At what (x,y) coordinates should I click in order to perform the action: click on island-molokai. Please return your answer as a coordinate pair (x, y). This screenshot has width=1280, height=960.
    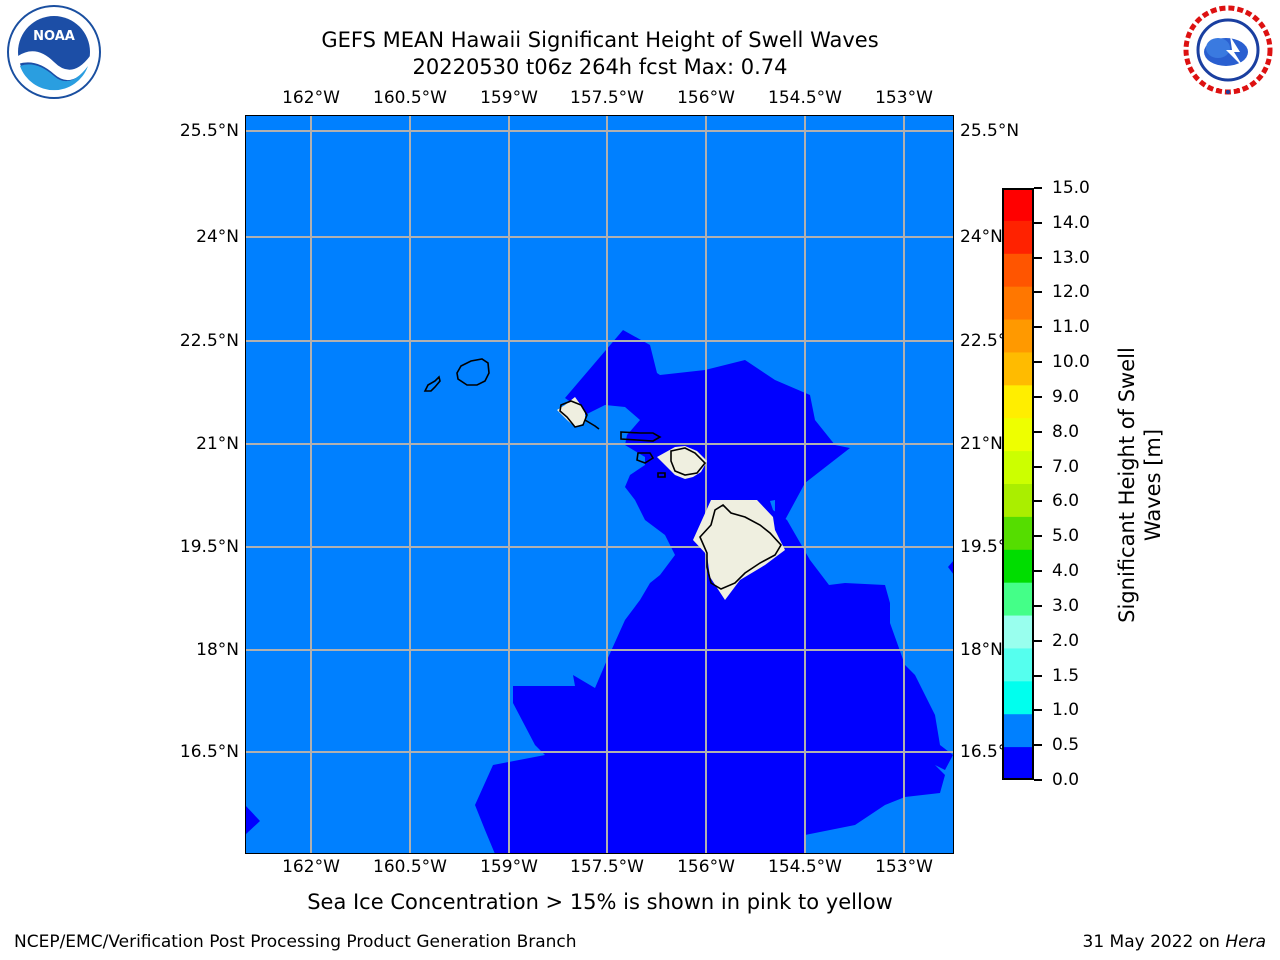
    Looking at the image, I should click on (641, 436).